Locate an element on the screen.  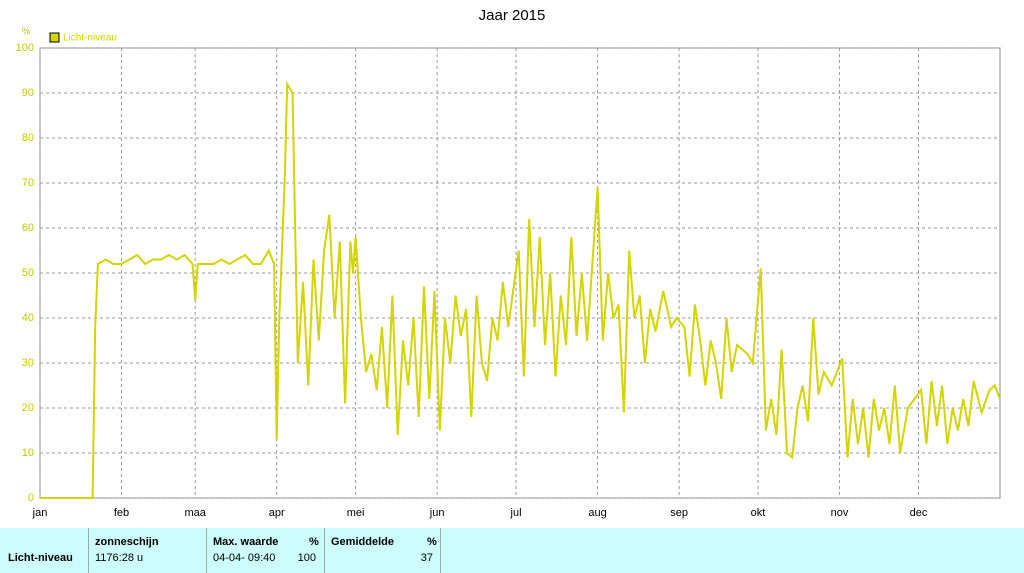
y-tick-label: 90 is located at coordinates (28, 93).